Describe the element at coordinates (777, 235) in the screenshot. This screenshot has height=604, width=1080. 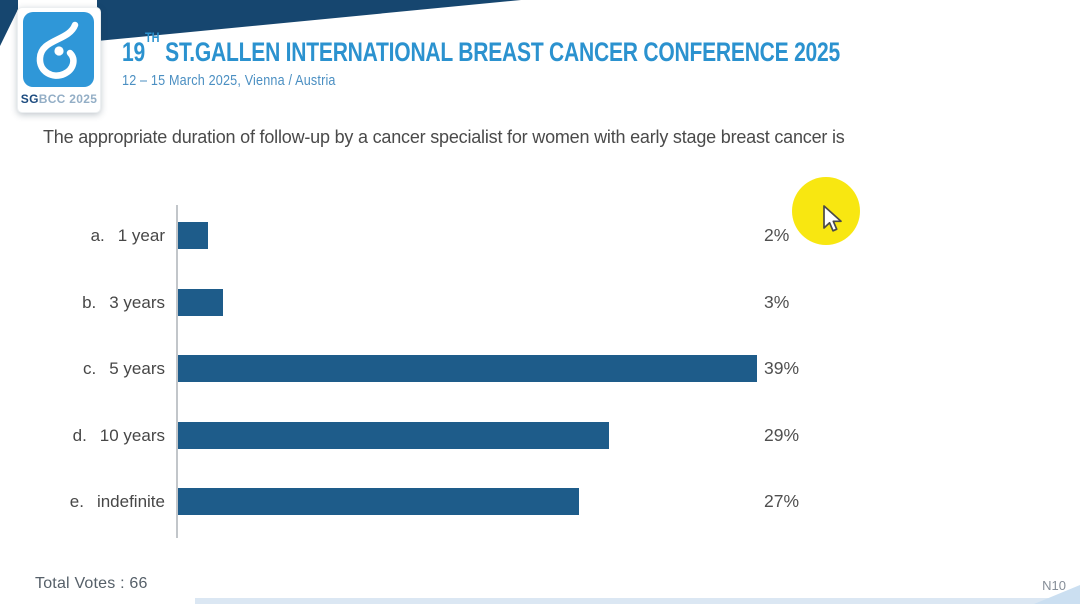
I see `percentage-label: 2%` at that location.